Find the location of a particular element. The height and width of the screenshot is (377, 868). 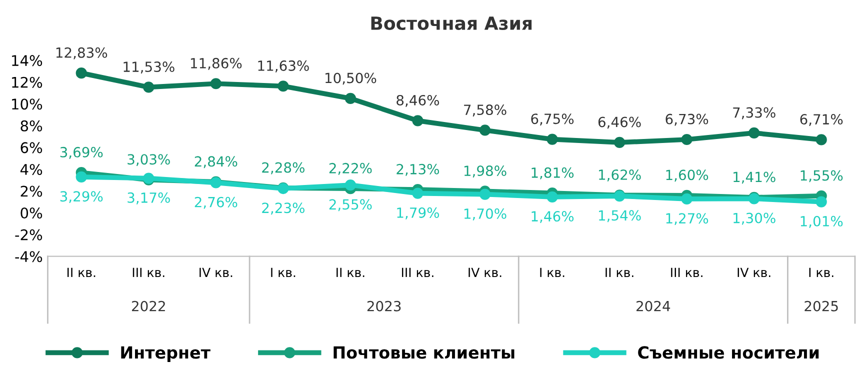

data-label: 1,70% is located at coordinates (485, 214).